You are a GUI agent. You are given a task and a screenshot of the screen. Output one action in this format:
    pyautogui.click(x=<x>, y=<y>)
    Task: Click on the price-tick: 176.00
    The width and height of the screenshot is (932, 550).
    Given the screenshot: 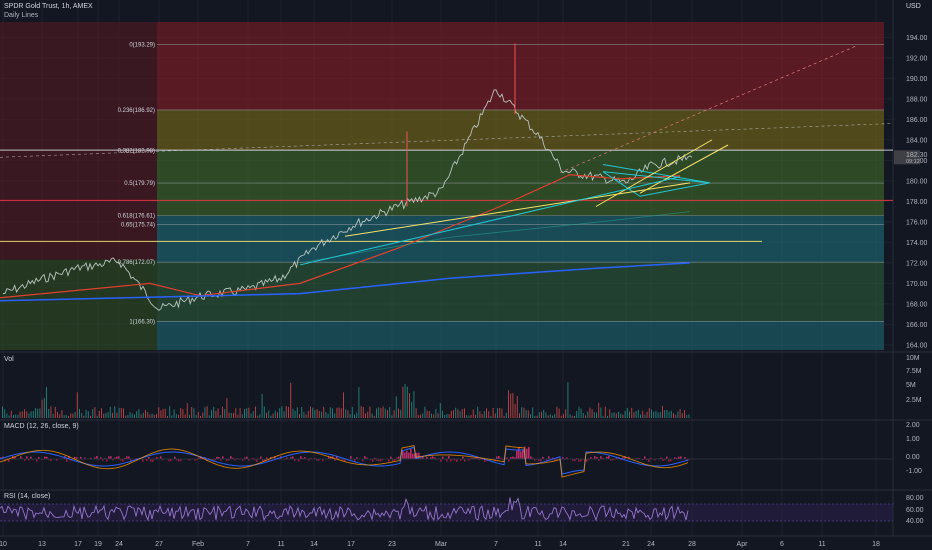 What is the action you would take?
    pyautogui.click(x=917, y=222)
    